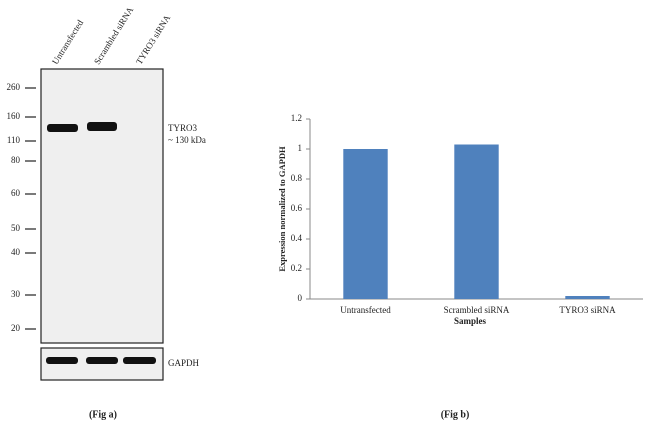 Image resolution: width=650 pixels, height=429 pixels. Describe the element at coordinates (103, 414) in the screenshot. I see `caption: (Fig a)` at that location.